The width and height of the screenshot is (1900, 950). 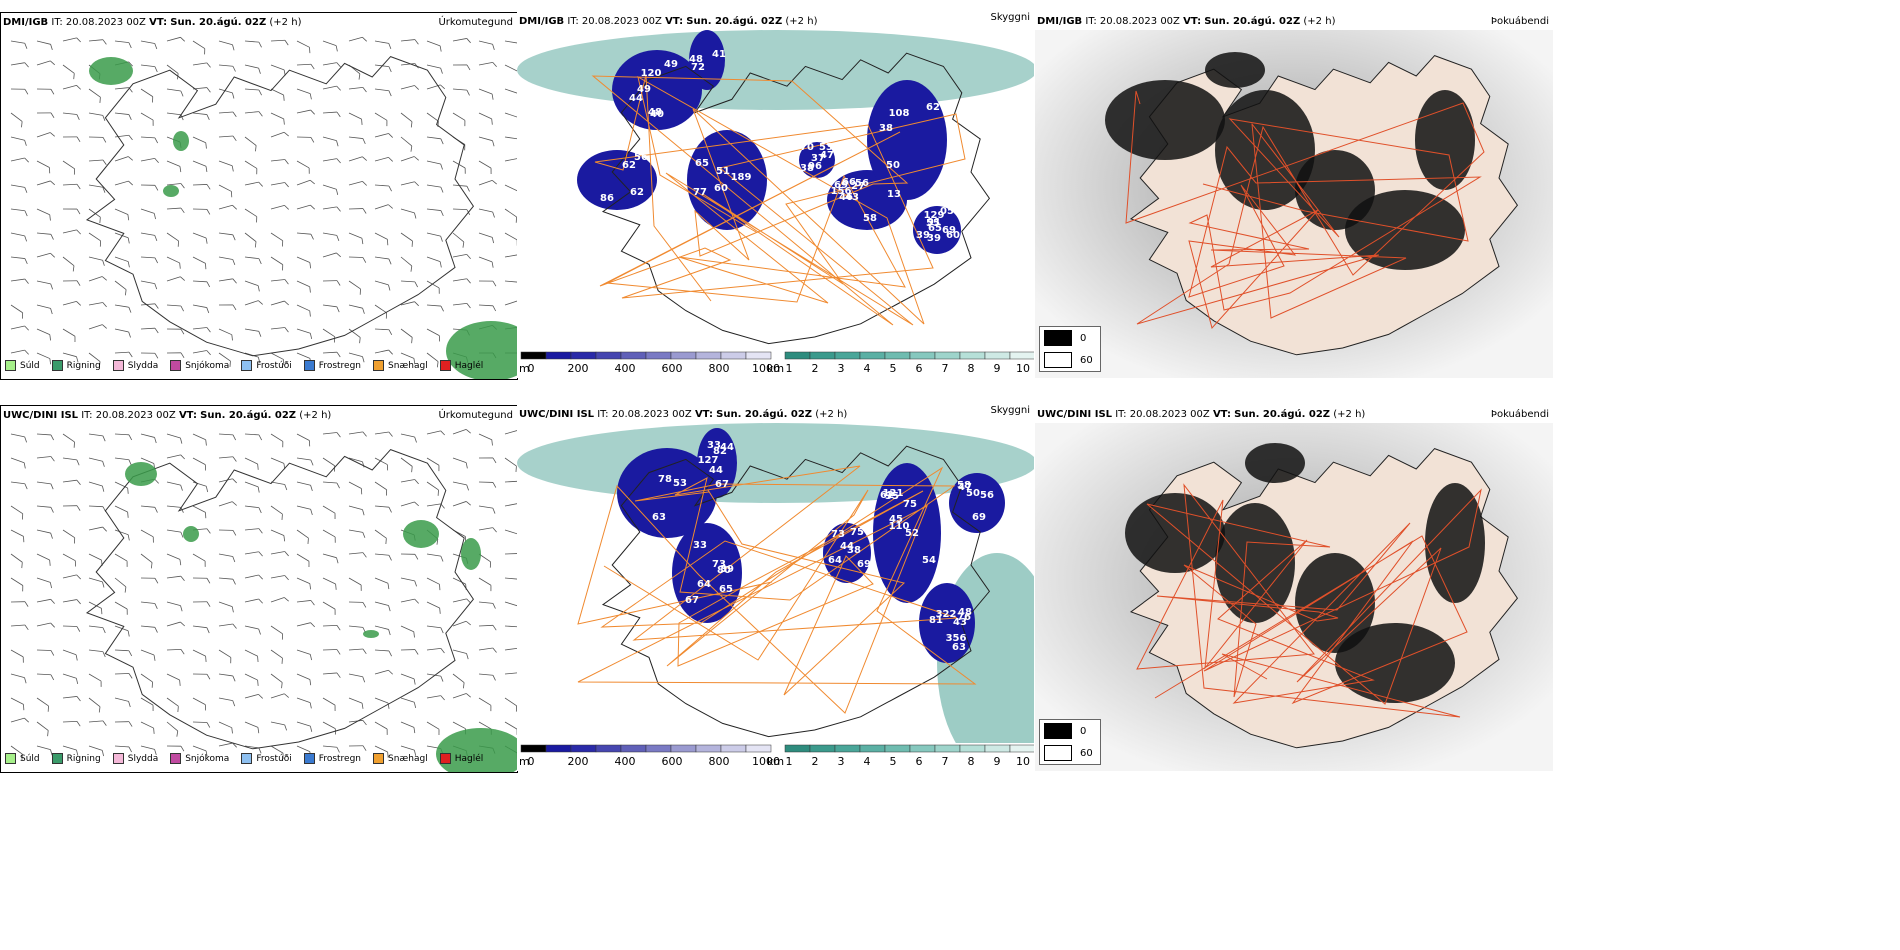 What do you see at coordinates (818, 158) in the screenshot?
I see `cloud-base-value: 37` at bounding box center [818, 158].